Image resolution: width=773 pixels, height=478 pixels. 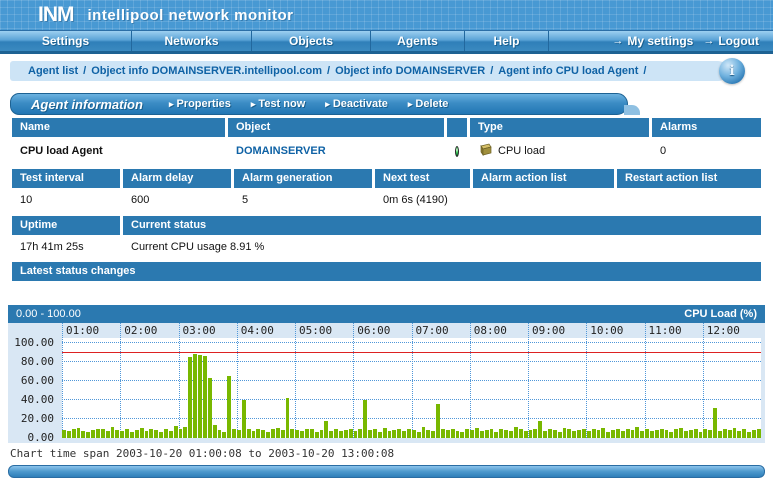 I want to click on triangle-right-icon: ▸, so click(x=253, y=103).